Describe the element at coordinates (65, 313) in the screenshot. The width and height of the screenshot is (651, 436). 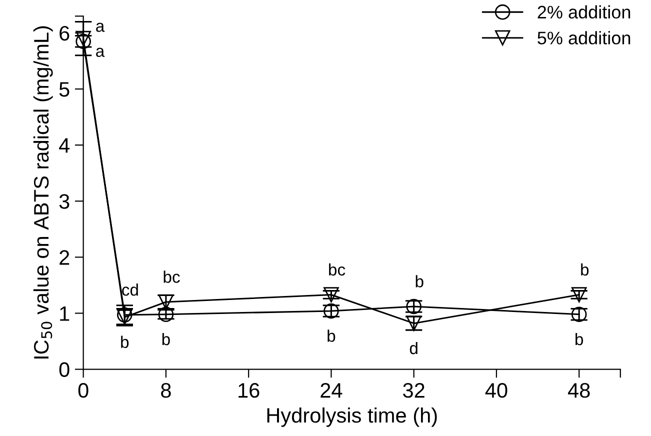
I see `y-tick-label: 1` at that location.